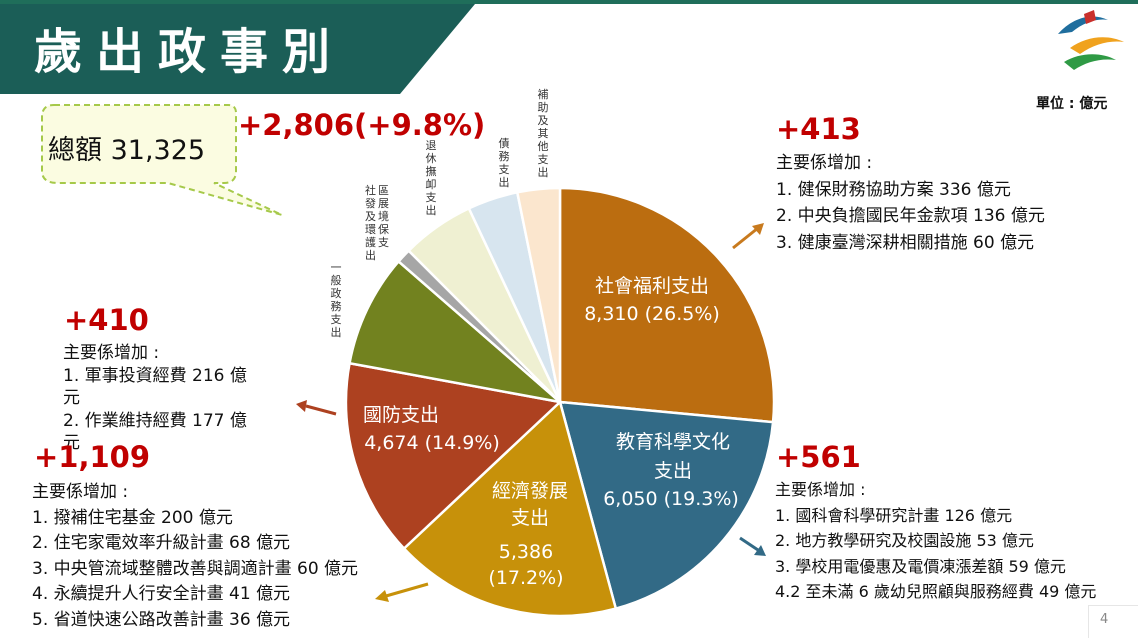 The width and height of the screenshot is (1138, 638). I want to click on arrow-head-economic, so click(382, 596).